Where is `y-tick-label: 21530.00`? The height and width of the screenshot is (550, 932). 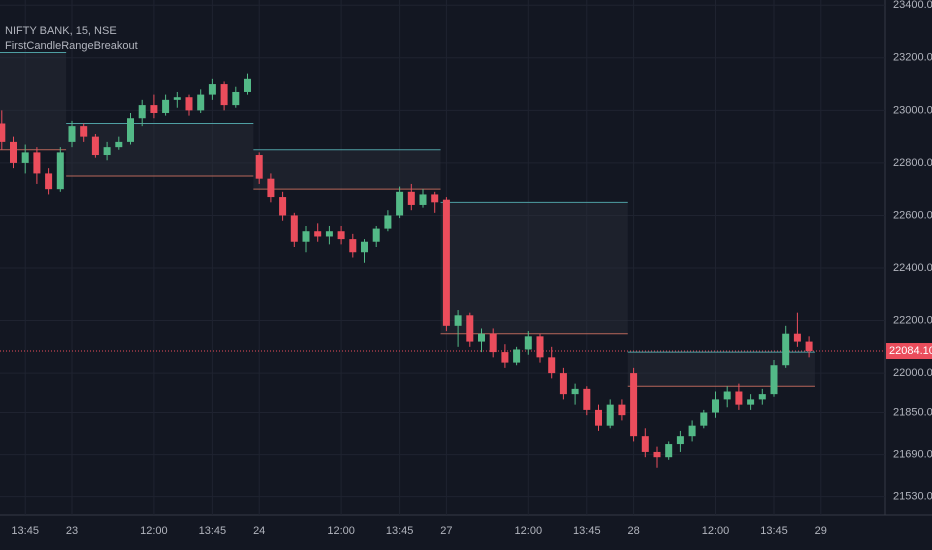 y-tick-label: 21530.00 is located at coordinates (912, 497).